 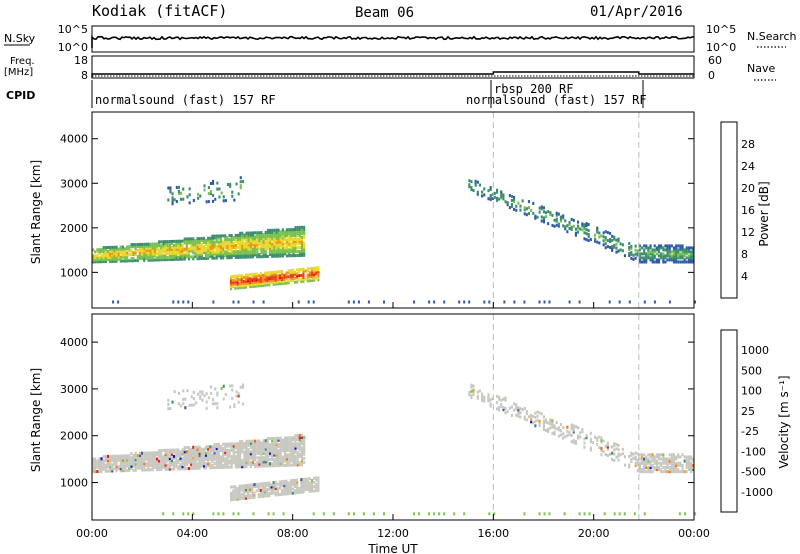 I want to click on ytick-label: 3000, so click(x=74, y=183).